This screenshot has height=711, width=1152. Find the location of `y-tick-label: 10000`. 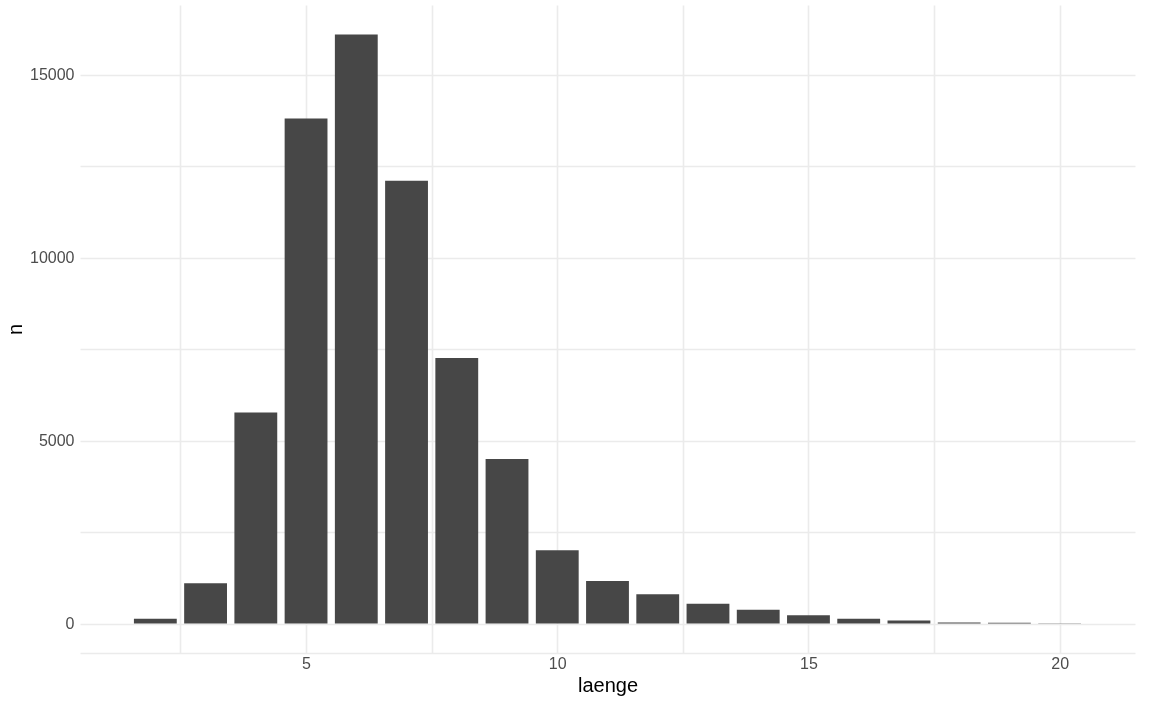

y-tick-label: 10000 is located at coordinates (52, 258).